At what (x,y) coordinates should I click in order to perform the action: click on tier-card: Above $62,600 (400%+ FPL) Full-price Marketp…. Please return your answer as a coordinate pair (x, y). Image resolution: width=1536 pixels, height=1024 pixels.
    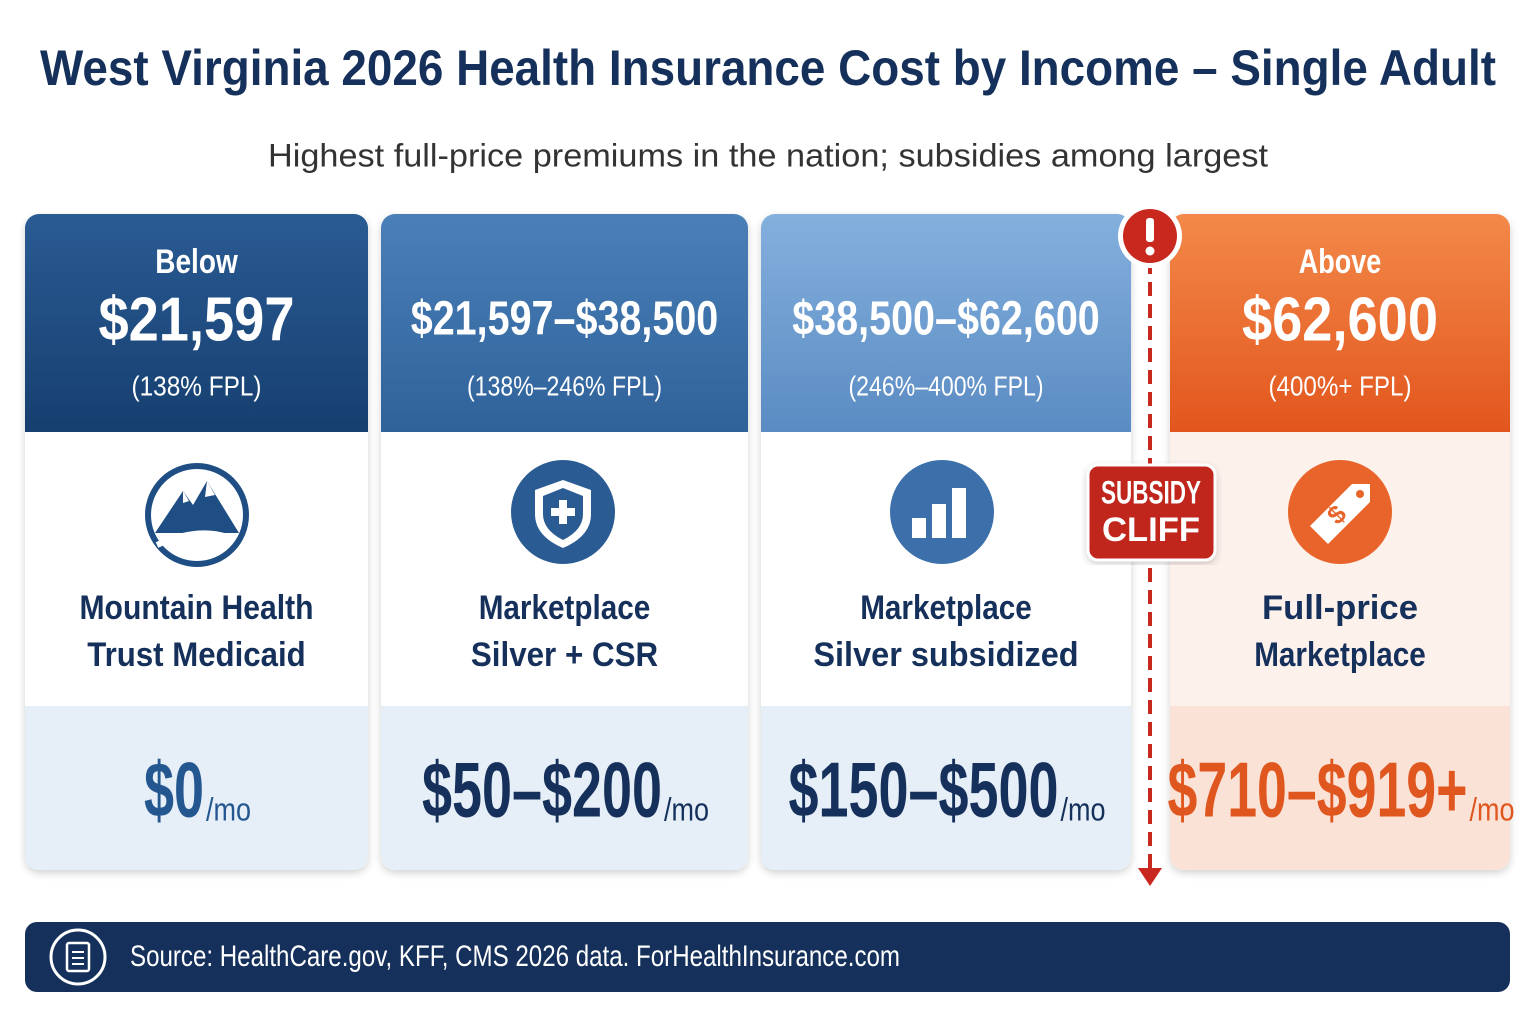
    Looking at the image, I should click on (1341, 542).